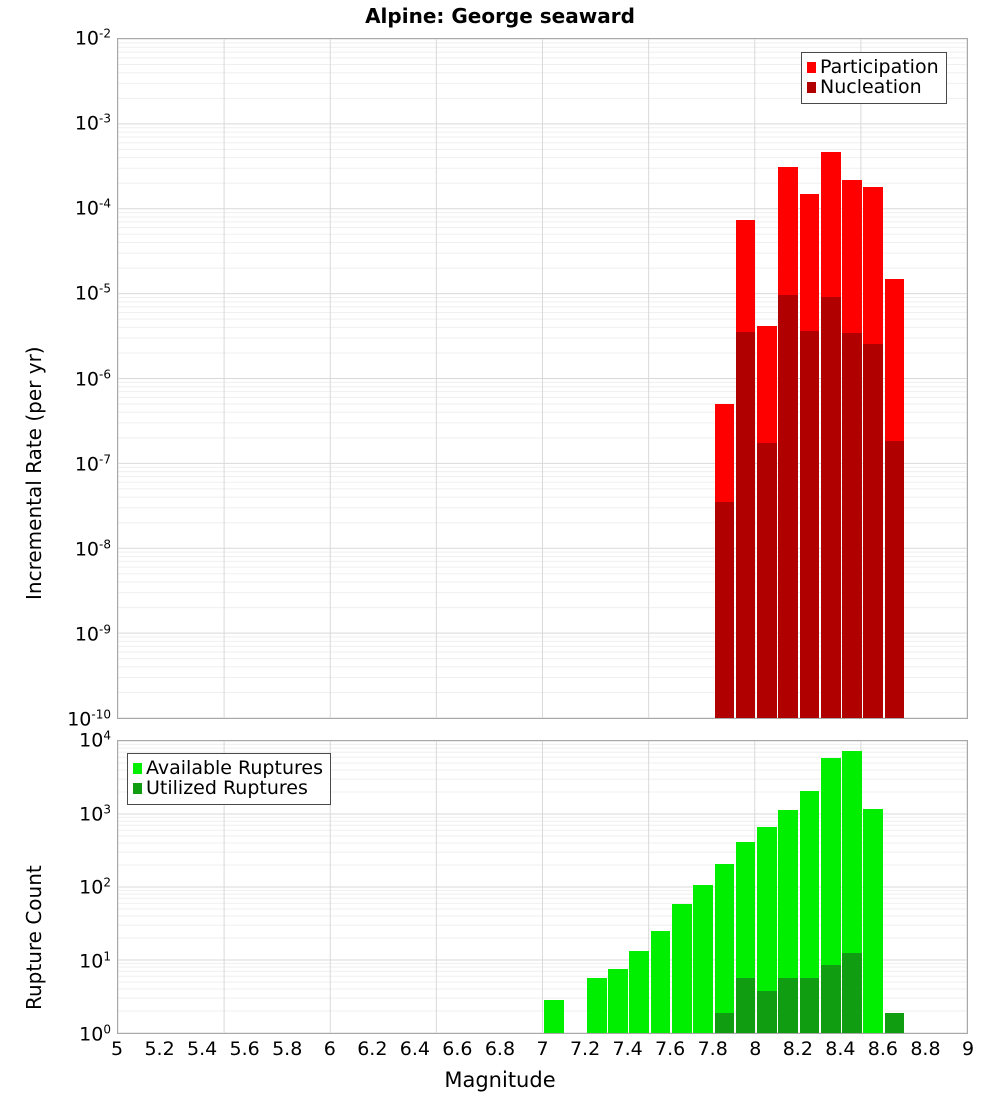 The image size is (1000, 1100). Describe the element at coordinates (457, 1049) in the screenshot. I see `x-tick-label: 6.6` at that location.